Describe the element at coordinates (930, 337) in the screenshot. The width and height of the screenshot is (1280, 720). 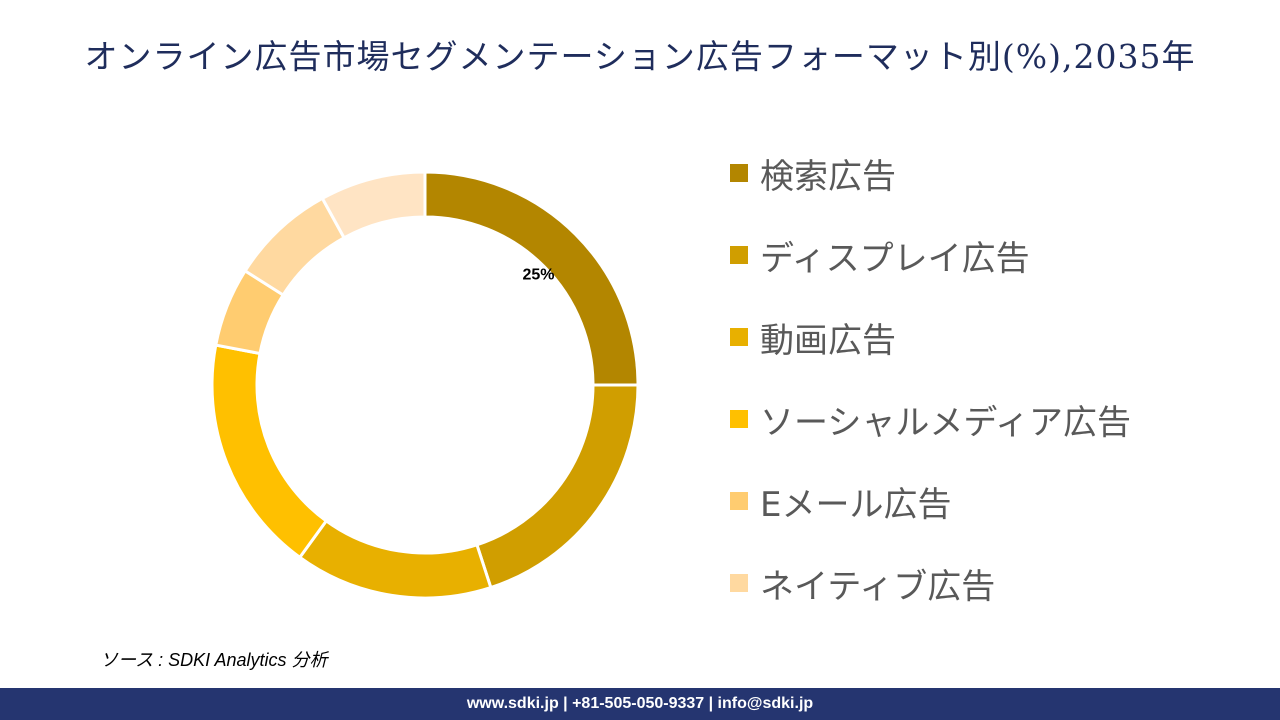
I see `legend-item: 動画広告` at that location.